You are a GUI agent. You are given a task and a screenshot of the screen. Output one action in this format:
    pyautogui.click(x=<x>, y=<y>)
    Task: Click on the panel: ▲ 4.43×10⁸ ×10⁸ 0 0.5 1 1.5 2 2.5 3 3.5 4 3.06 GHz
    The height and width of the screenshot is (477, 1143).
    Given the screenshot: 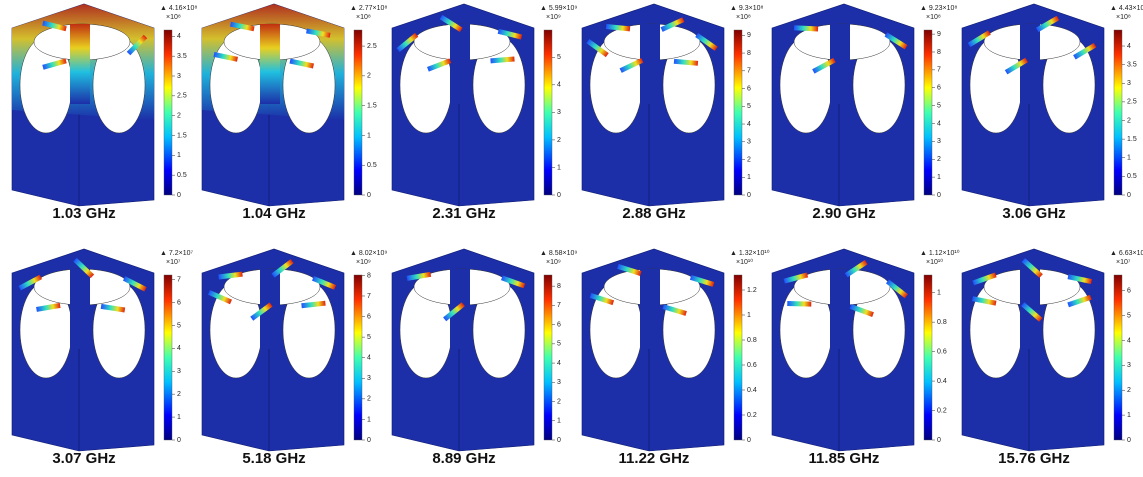 What is the action you would take?
    pyautogui.click(x=1052, y=112)
    